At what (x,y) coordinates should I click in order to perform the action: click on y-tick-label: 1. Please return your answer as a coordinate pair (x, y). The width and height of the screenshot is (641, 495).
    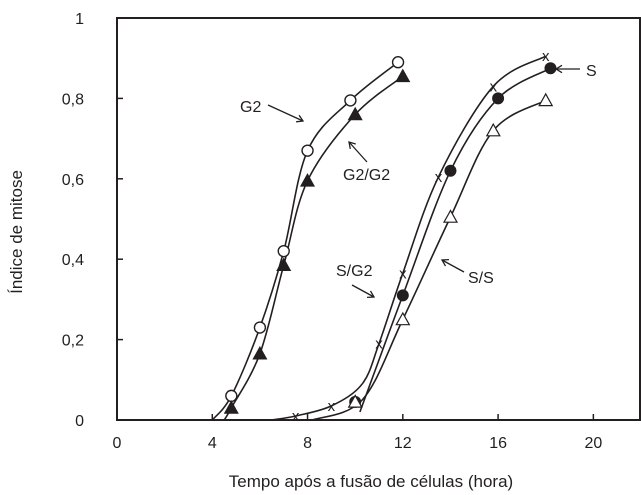
    Looking at the image, I should click on (79, 19).